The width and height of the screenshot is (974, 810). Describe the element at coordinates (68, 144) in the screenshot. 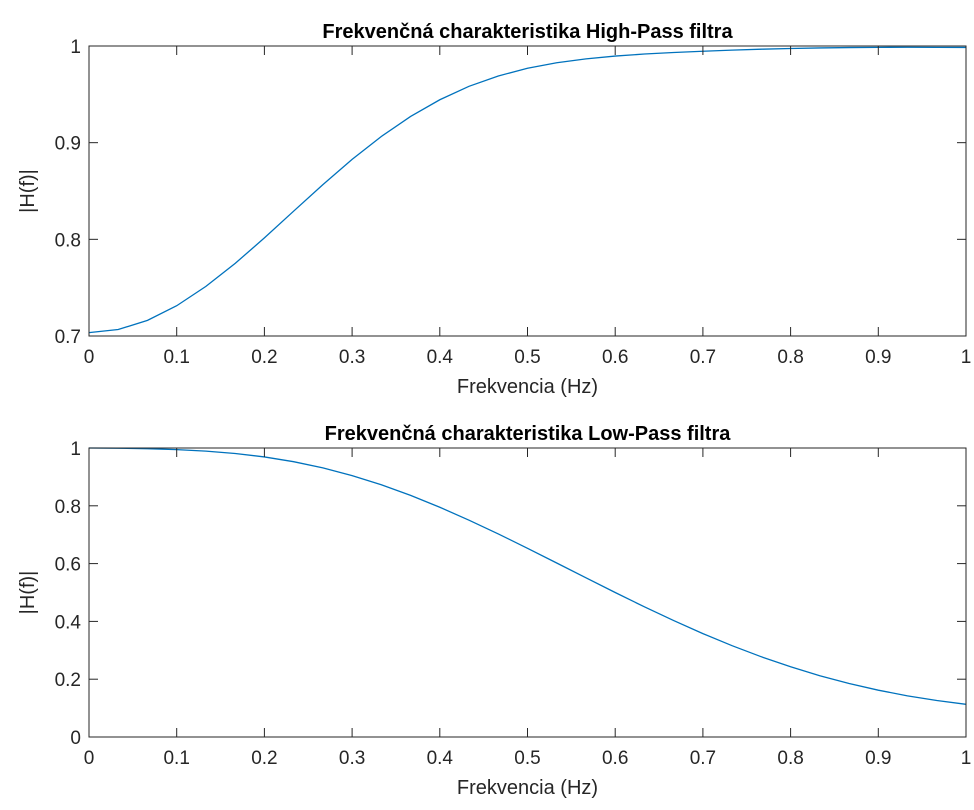

I see `y-tick-label: 0.9` at that location.